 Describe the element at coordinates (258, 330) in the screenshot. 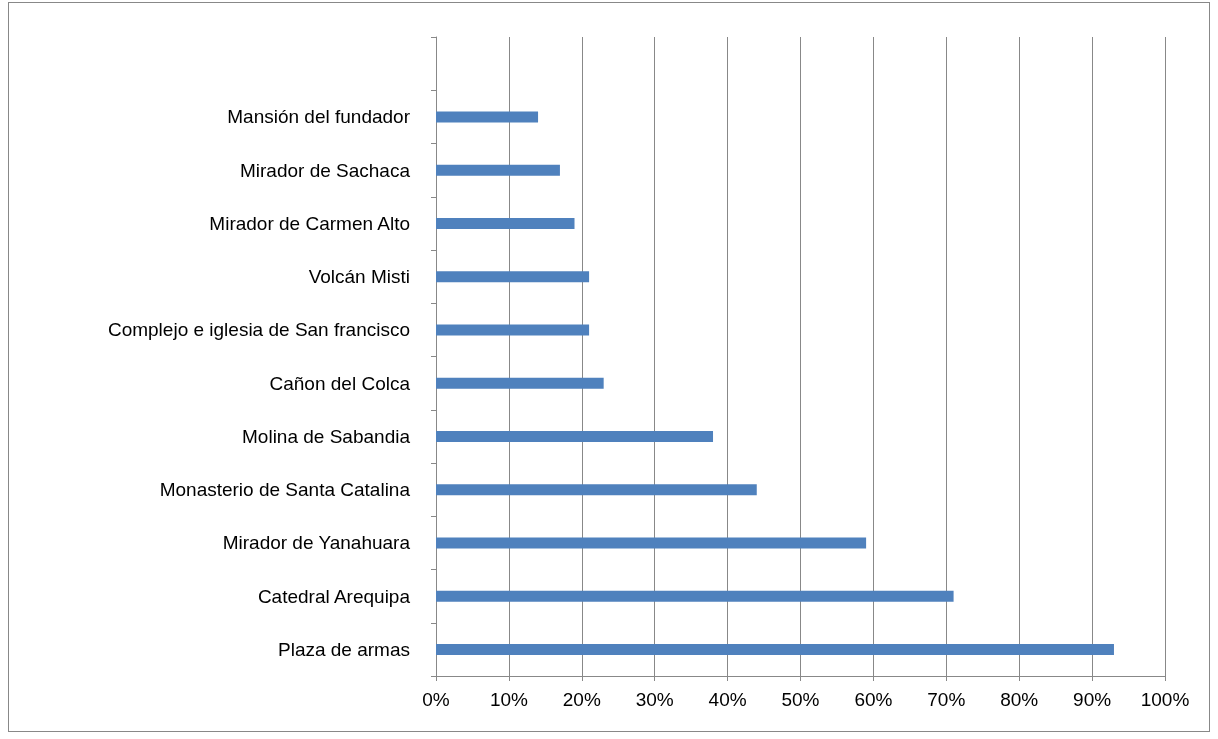

I see `y-tick-label: Complejo e iglesia de San francisco` at that location.